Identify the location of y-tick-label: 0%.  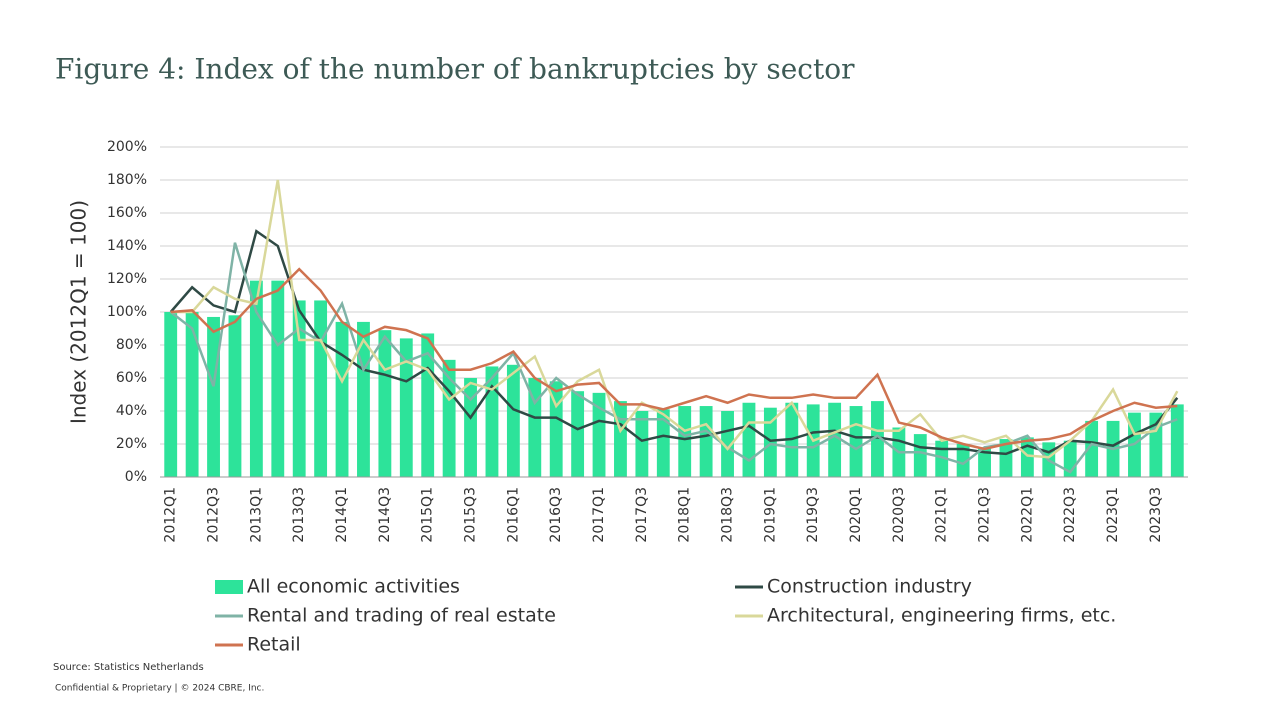
(136, 477).